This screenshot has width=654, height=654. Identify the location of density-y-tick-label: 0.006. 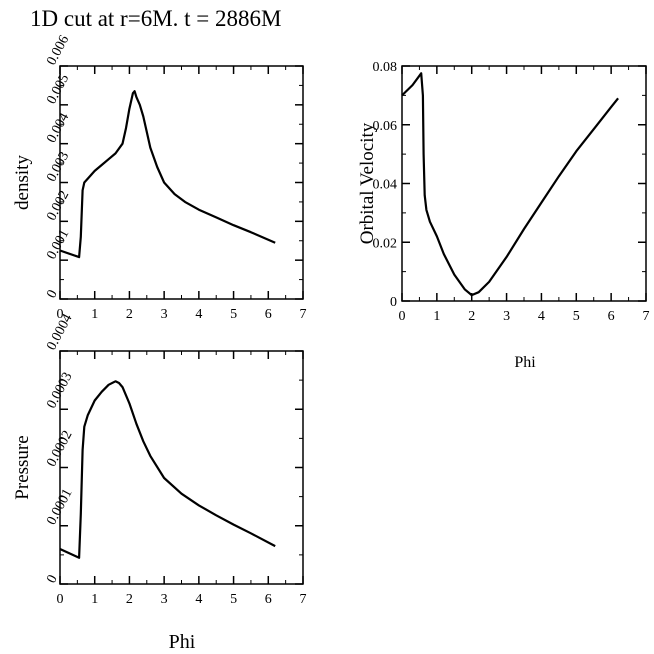
(58, 50).